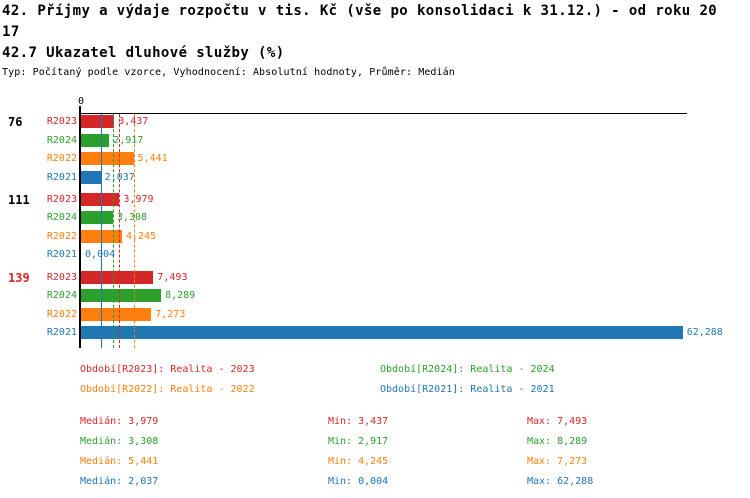 The height and width of the screenshot is (498, 750). Describe the element at coordinates (557, 441) in the screenshot. I see `stat-max: Max: 8,289` at that location.